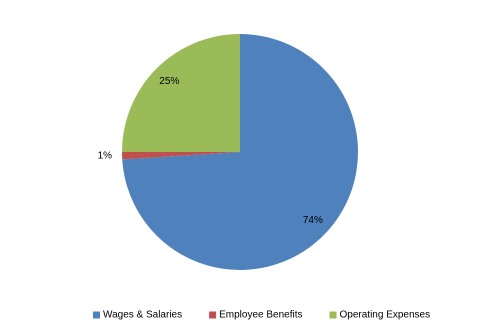  Describe the element at coordinates (385, 315) in the screenshot. I see `legend-label: Operating Expenses` at that location.